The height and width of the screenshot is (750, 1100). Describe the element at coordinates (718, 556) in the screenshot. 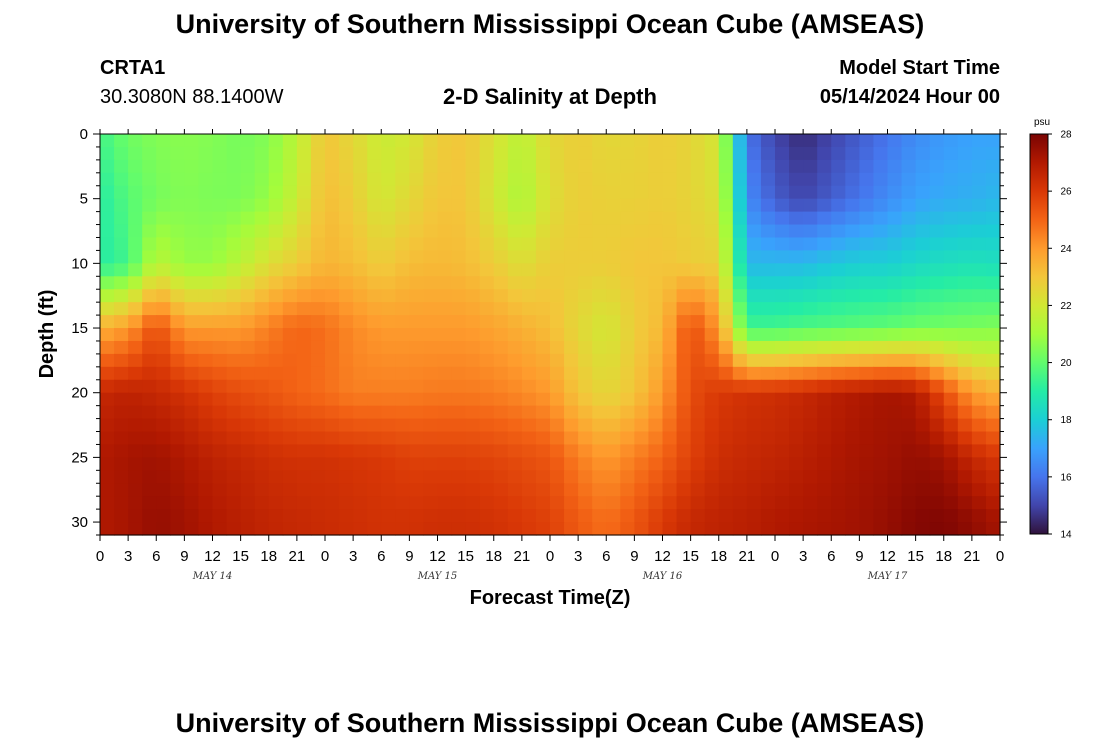

I see `x-tick-label: 18` at that location.